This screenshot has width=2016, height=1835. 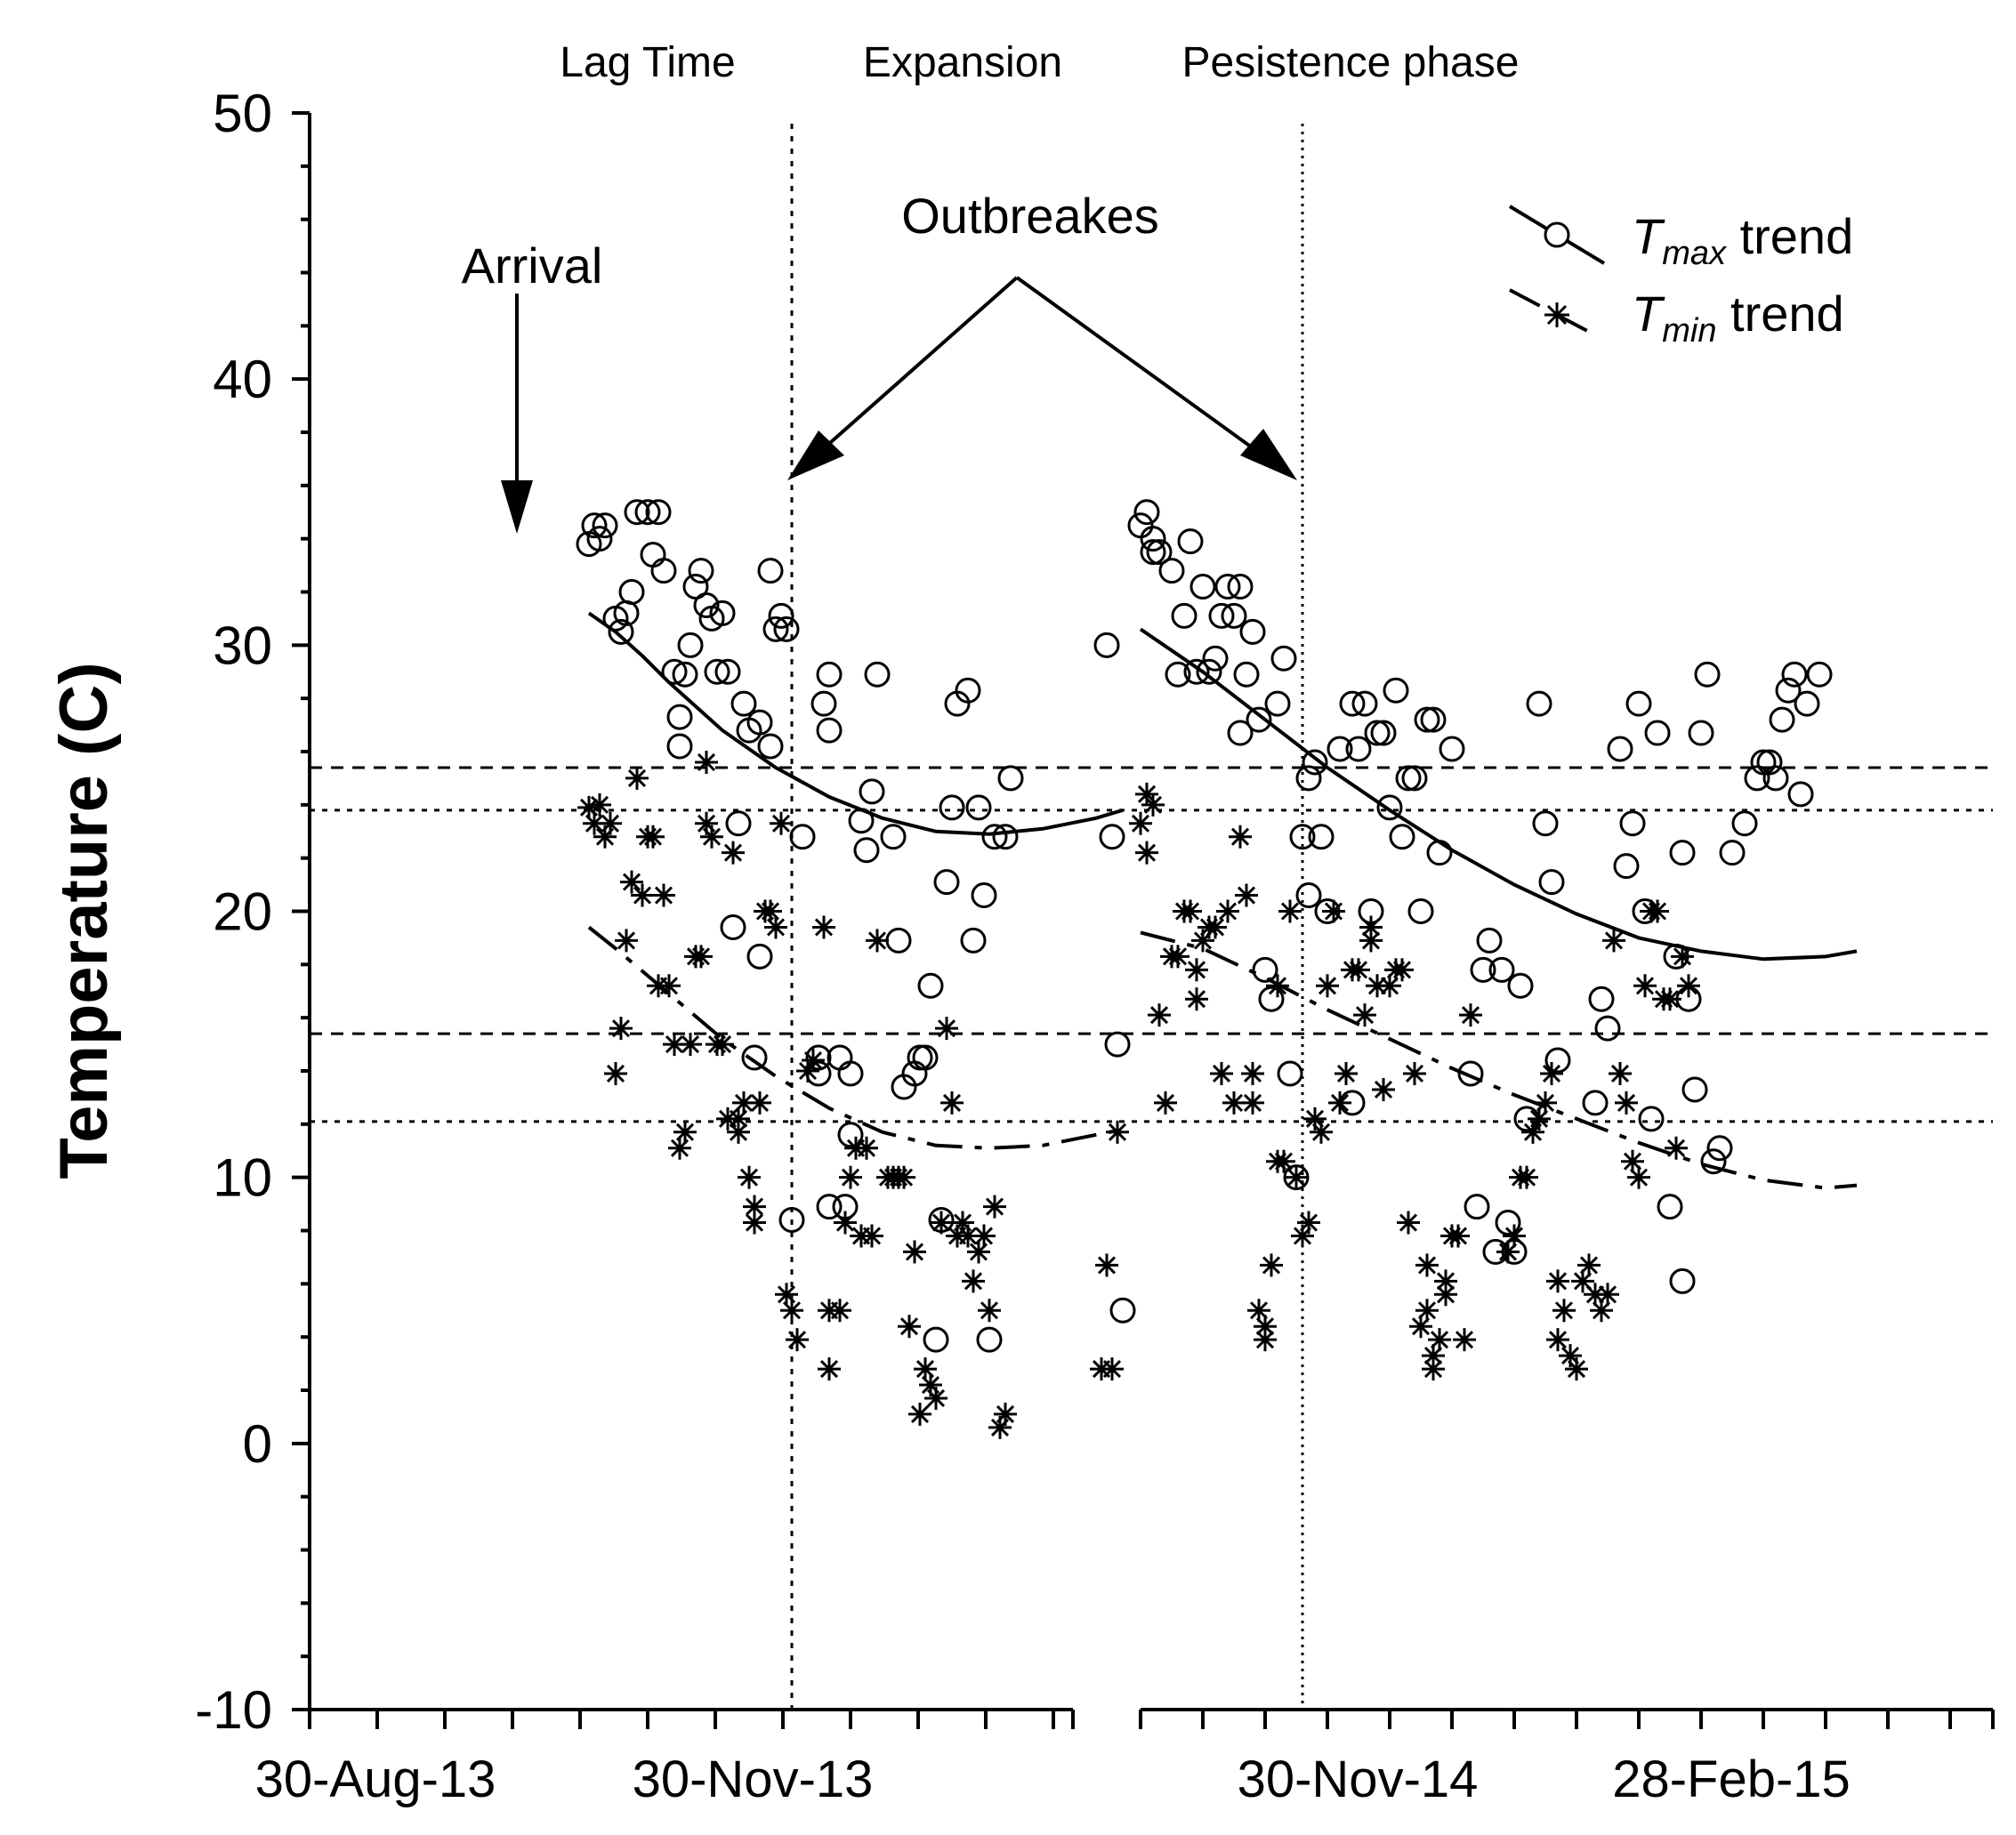 I want to click on phase-label-lag-time: Lag Time, so click(x=647, y=62).